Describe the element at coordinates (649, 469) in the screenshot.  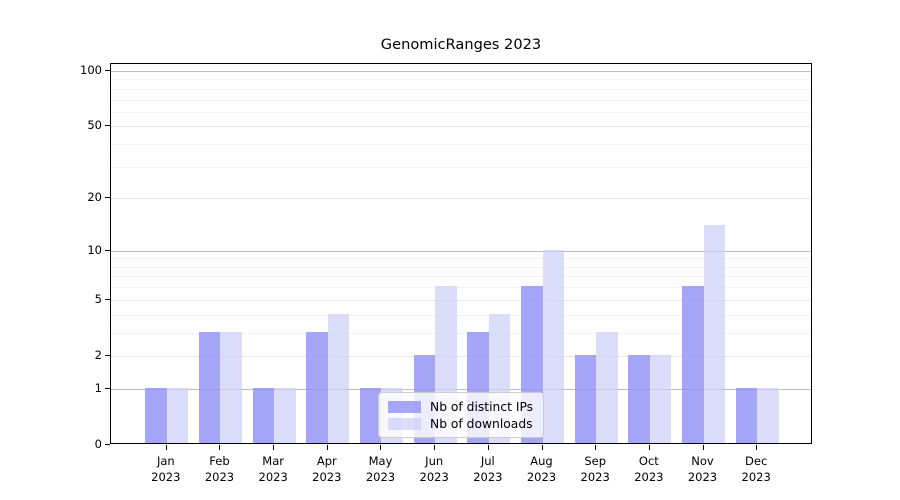
I see `x-tick-label: Oct 2023` at that location.